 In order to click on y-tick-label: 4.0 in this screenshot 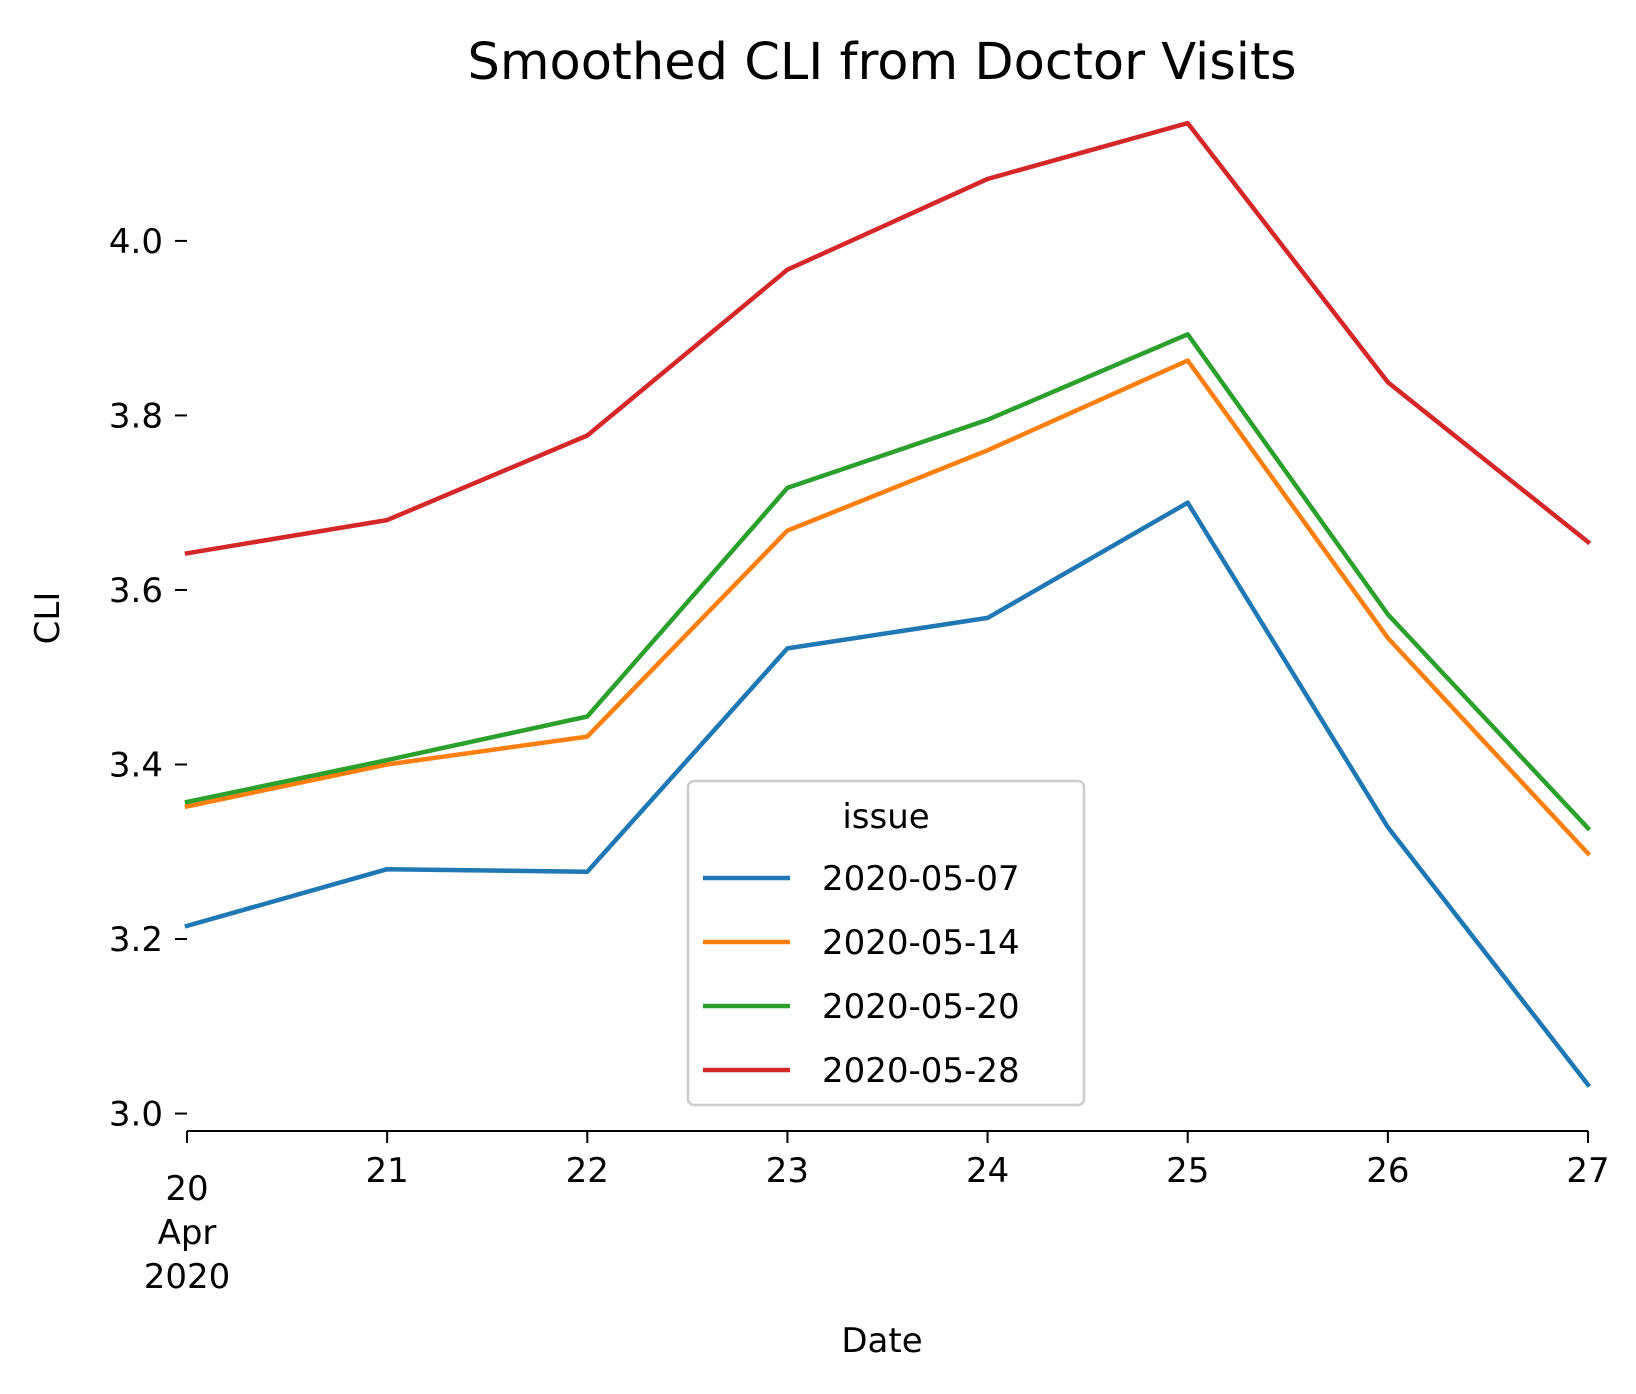, I will do `click(136, 242)`.